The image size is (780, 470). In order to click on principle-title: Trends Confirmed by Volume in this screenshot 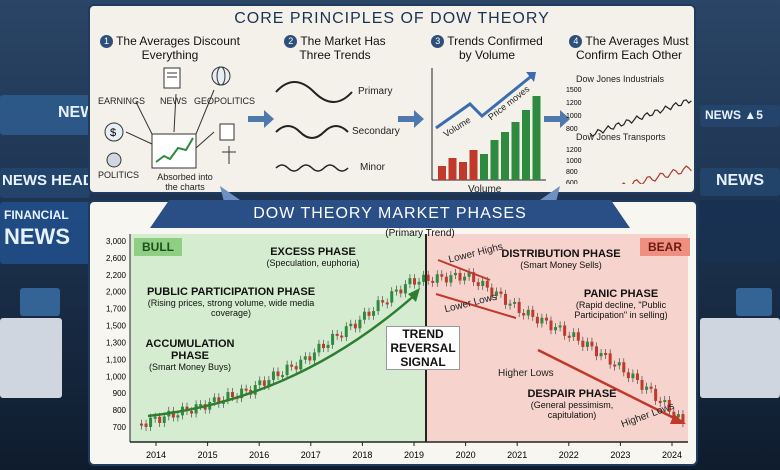, I will do `click(495, 48)`.